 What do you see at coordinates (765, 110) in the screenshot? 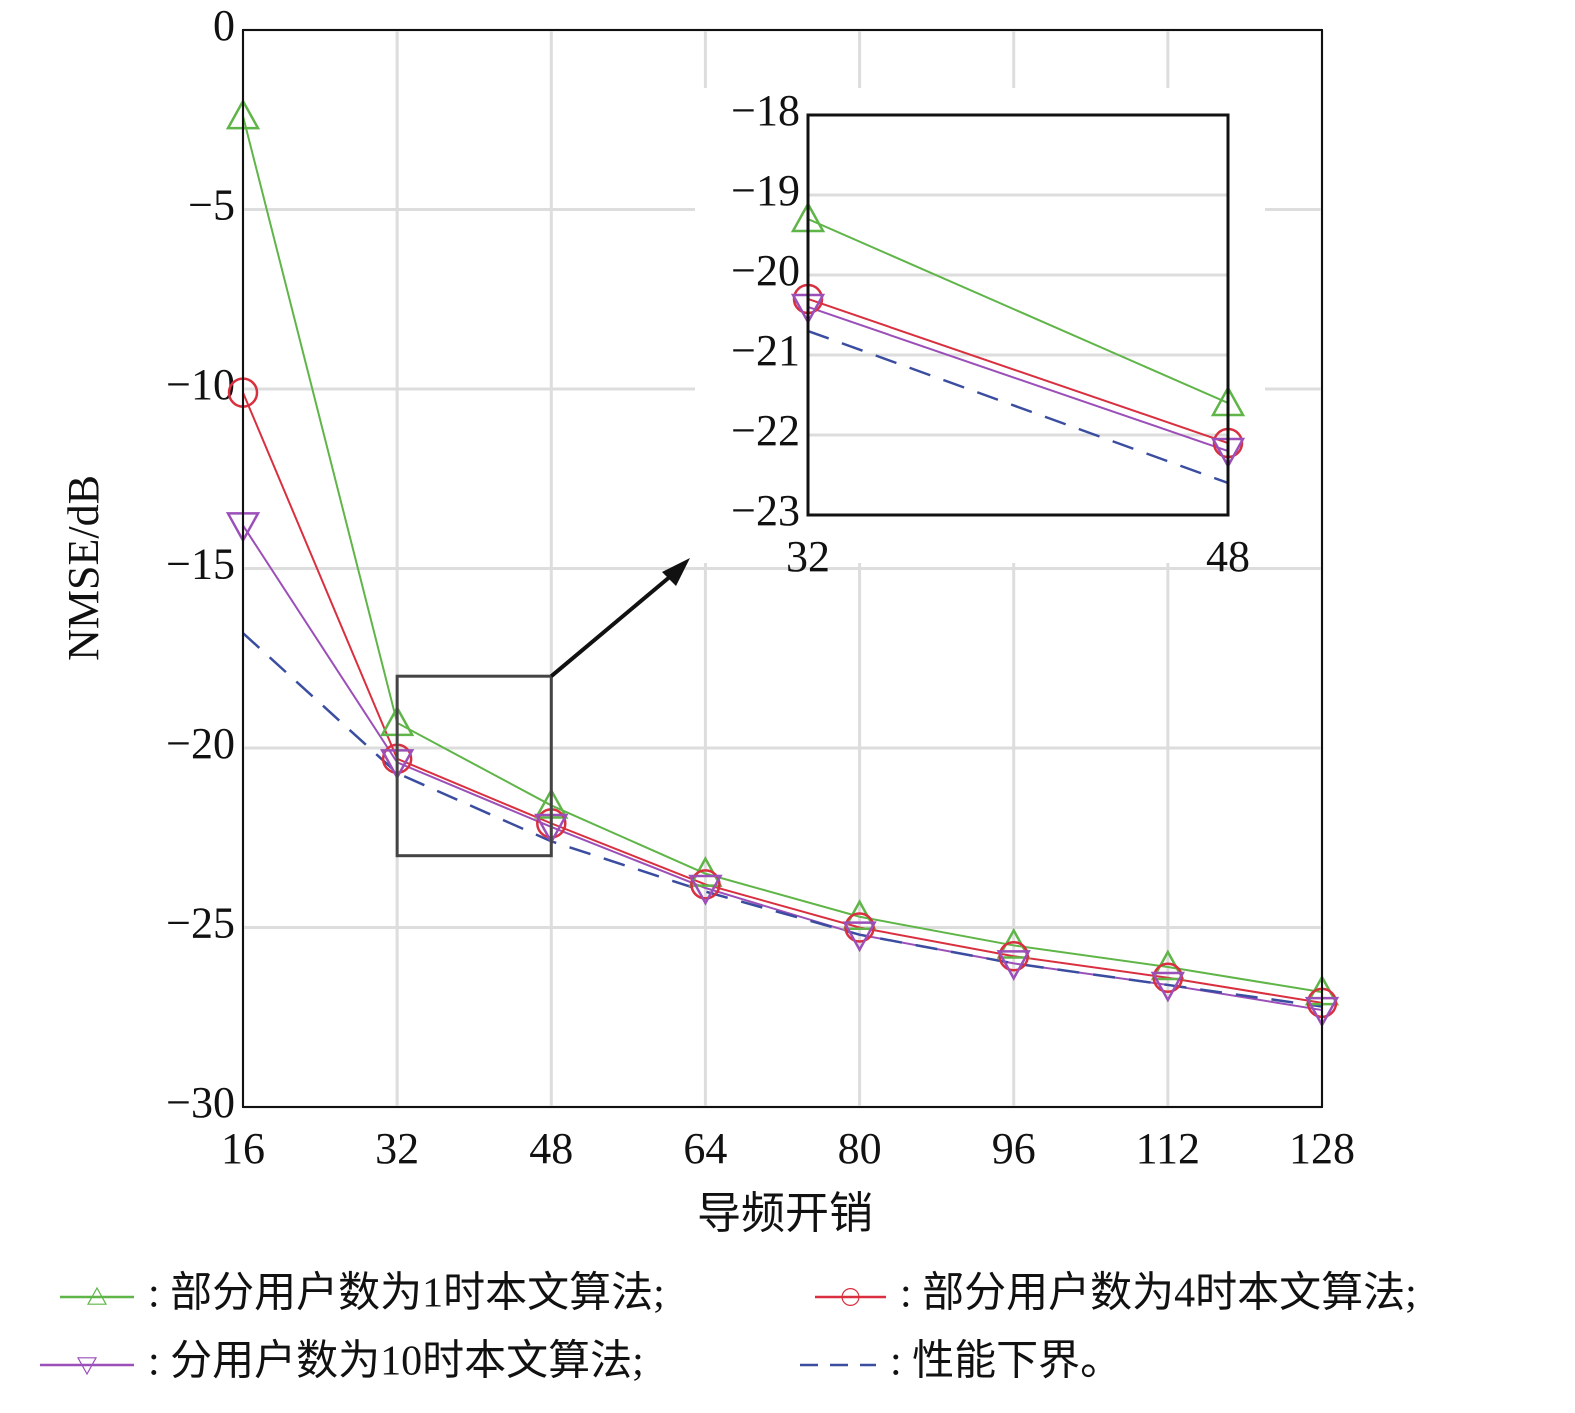
I see `y-tick-label: −18` at bounding box center [765, 110].